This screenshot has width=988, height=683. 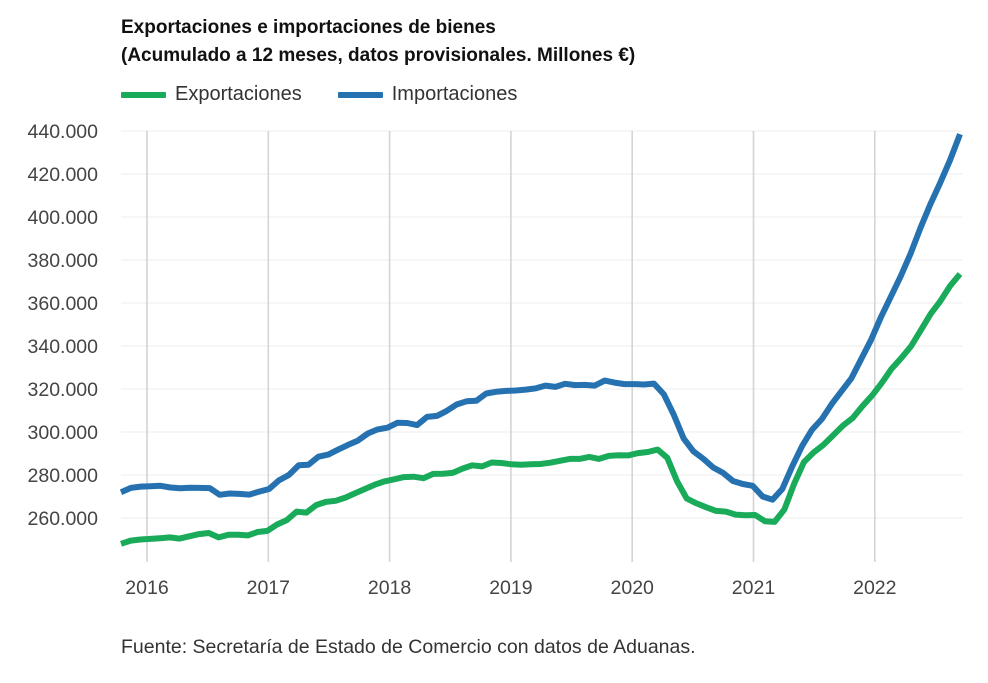 What do you see at coordinates (360, 94) in the screenshot?
I see `legend-swatch-importaciones` at bounding box center [360, 94].